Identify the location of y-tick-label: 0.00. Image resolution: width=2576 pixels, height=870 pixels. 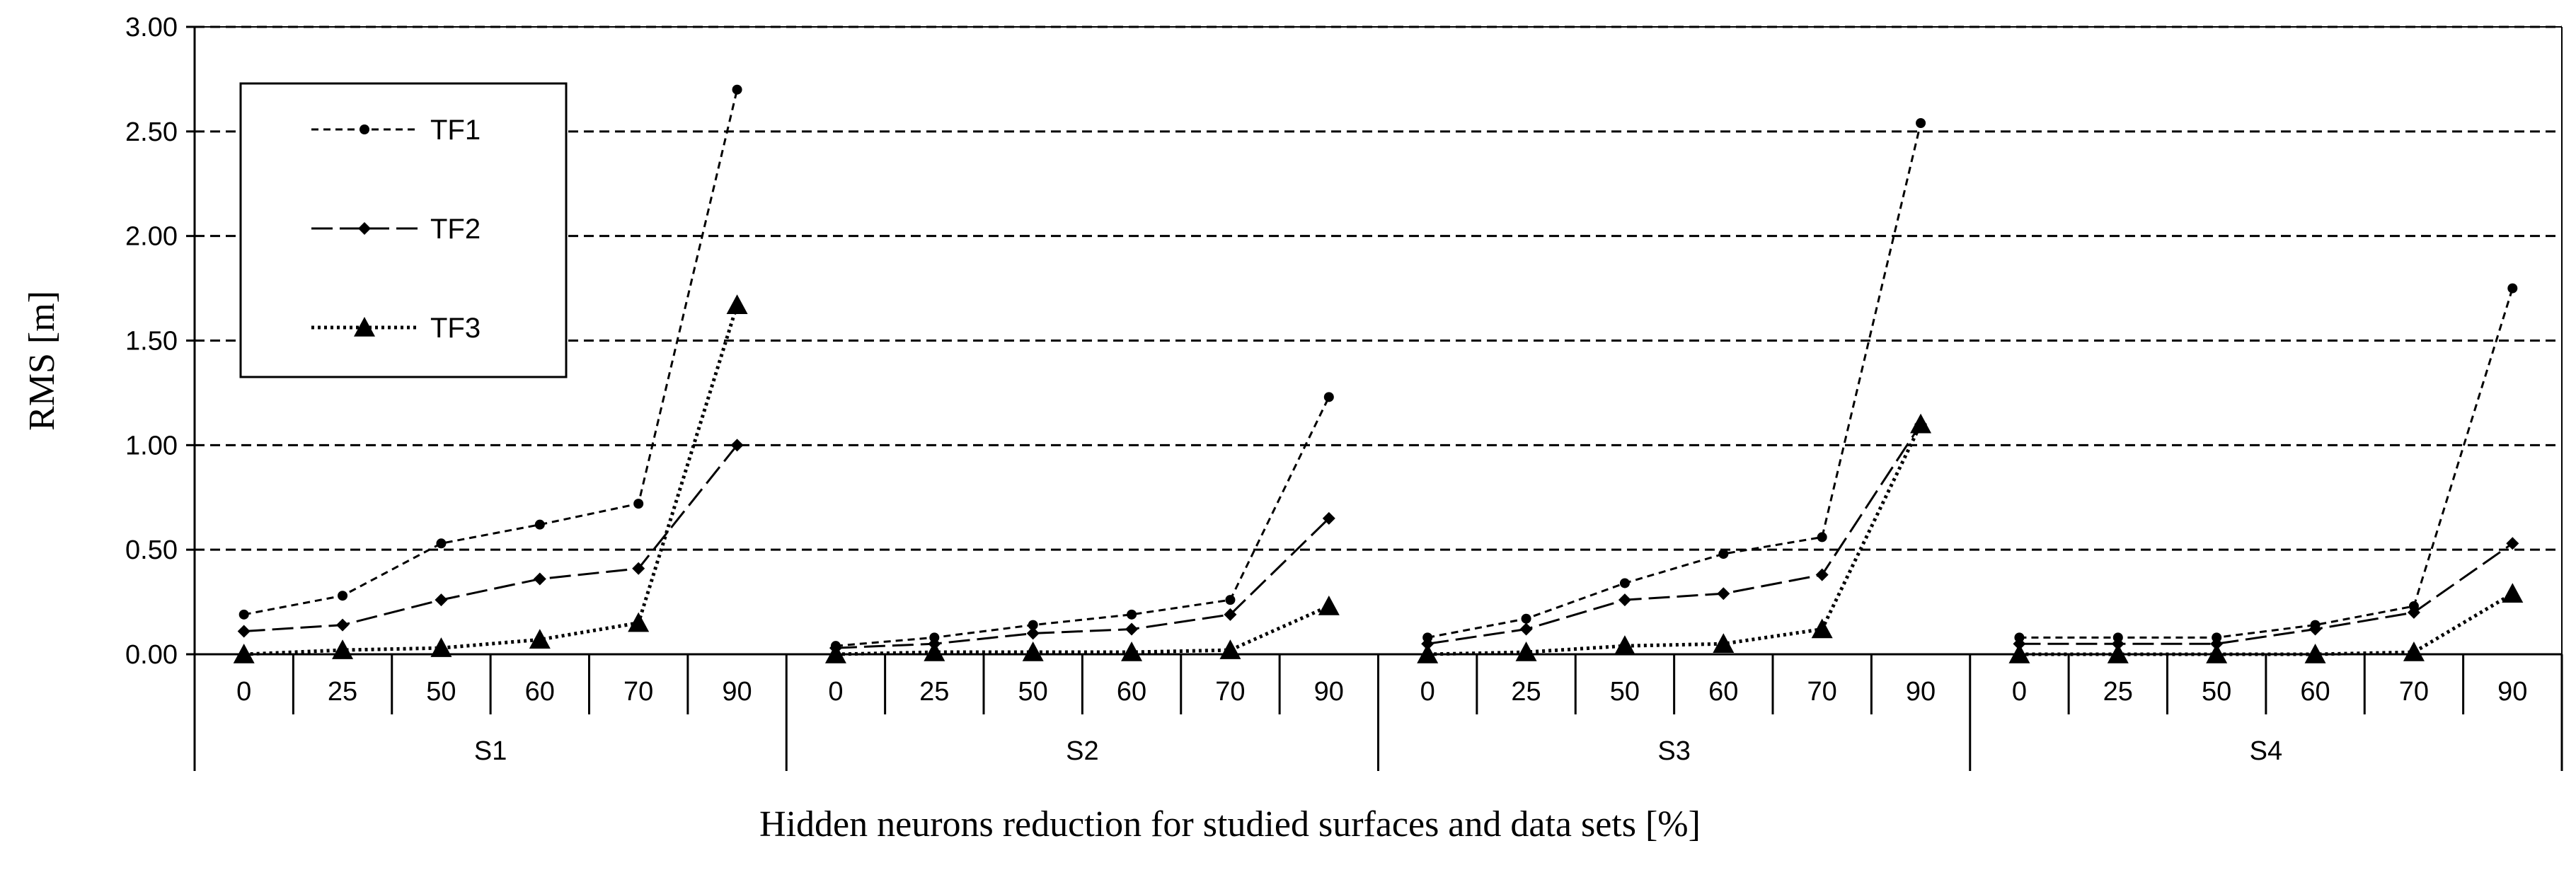
(152, 655).